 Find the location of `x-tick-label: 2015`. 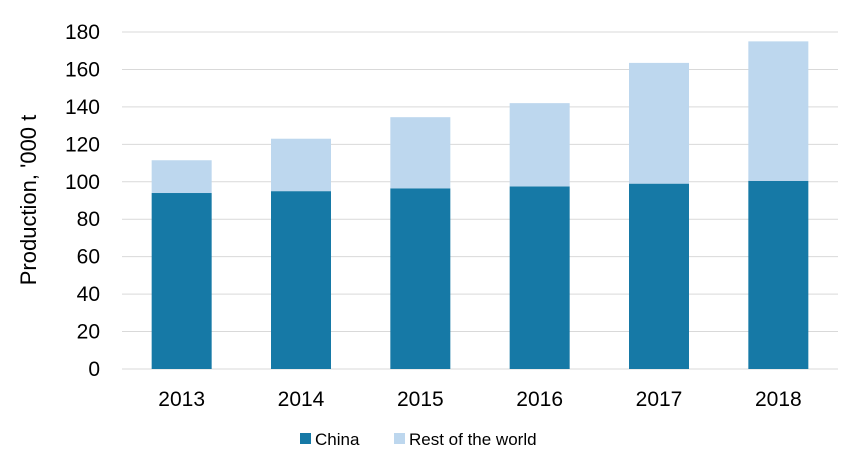

x-tick-label: 2015 is located at coordinates (420, 399).